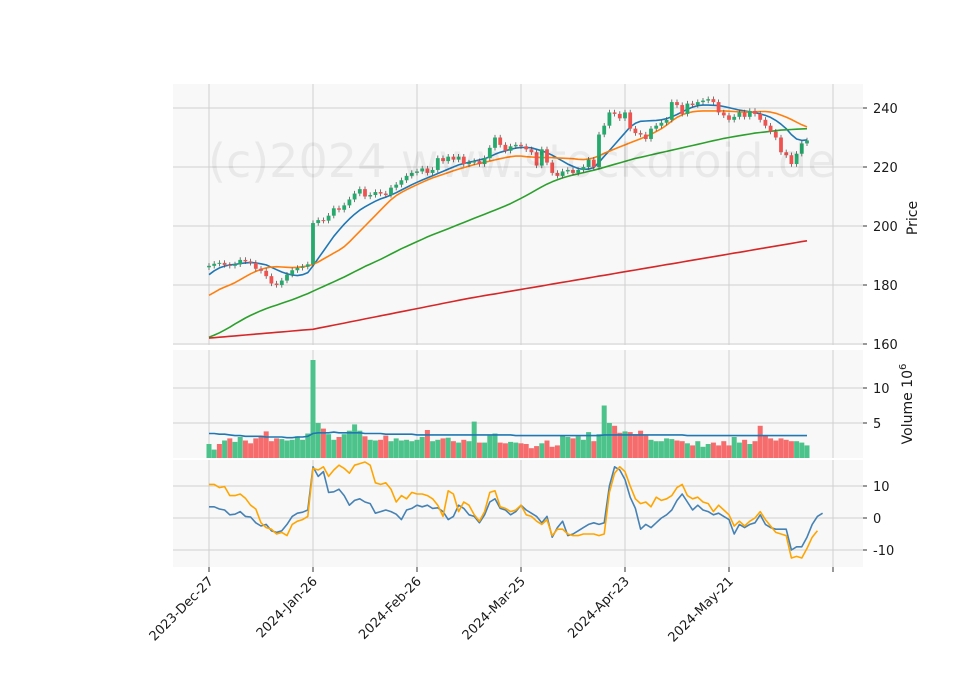 This screenshot has width=960, height=690. Describe the element at coordinates (885, 109) in the screenshot. I see `price-axis-tick-label: 240` at that location.